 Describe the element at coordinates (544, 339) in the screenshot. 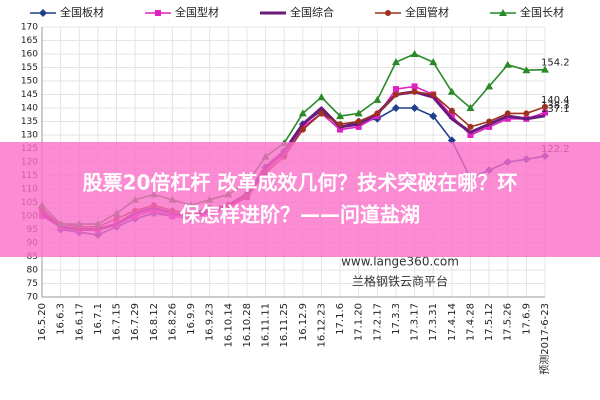

I see `x-tick-label: 预测2017-6-23` at that location.